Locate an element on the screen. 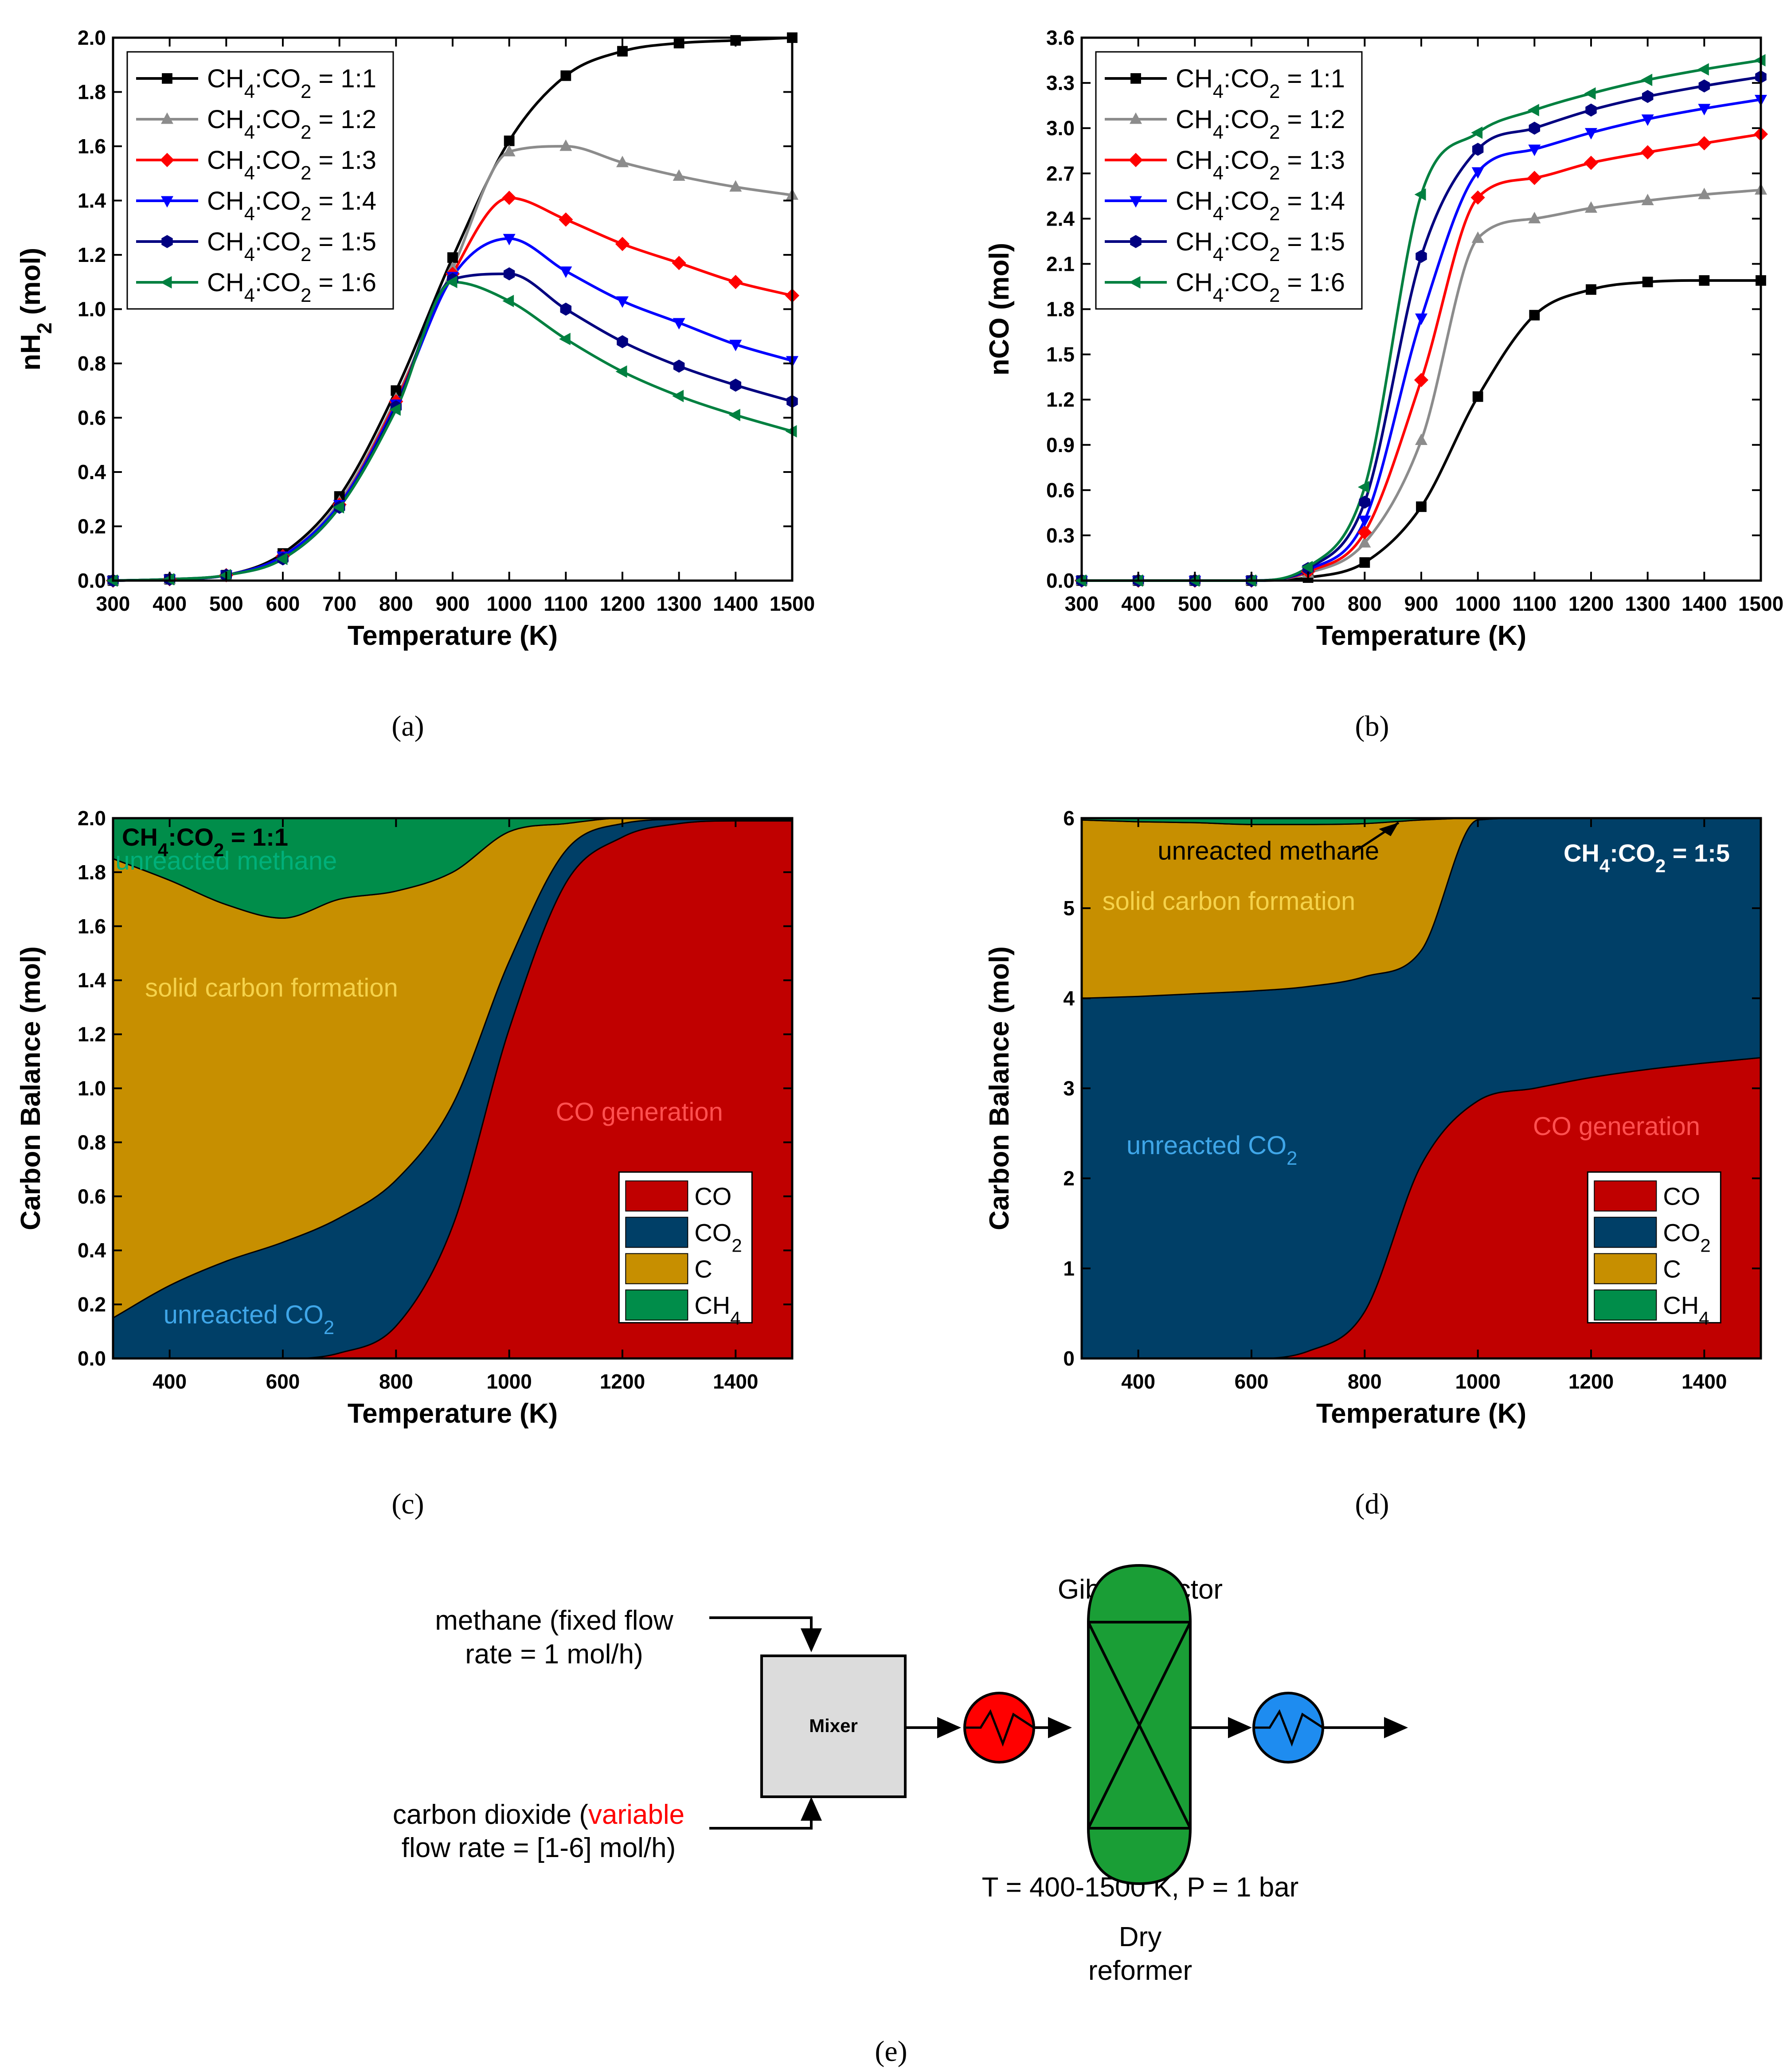 The height and width of the screenshot is (2072, 1787). y-tick-label: 1.4 is located at coordinates (92, 981).